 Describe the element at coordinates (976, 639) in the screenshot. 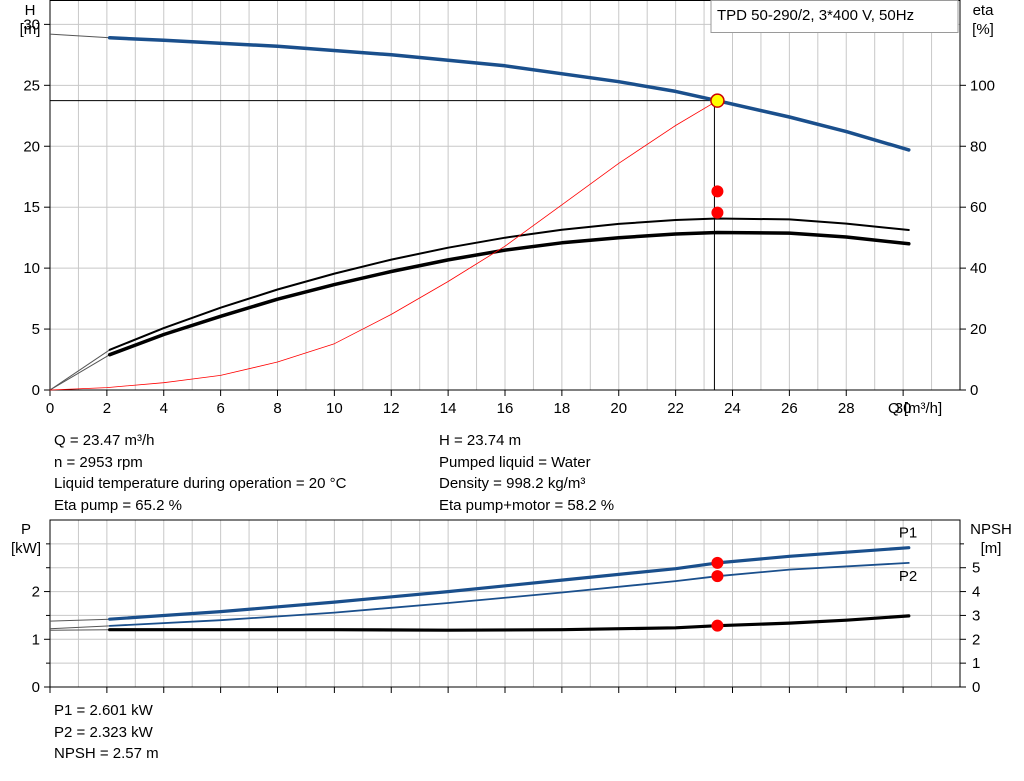

I see `npsh-tick-label: 2` at that location.